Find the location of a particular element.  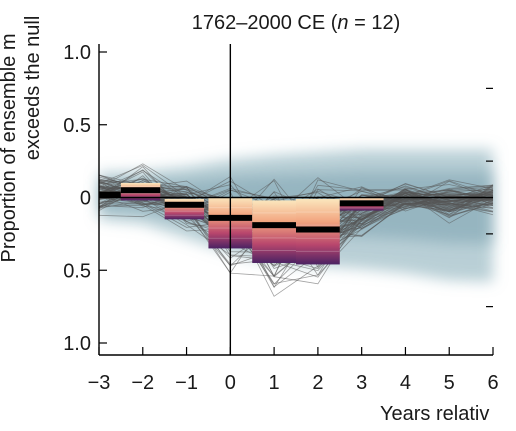

x-tick-label: 2 is located at coordinates (317, 383).